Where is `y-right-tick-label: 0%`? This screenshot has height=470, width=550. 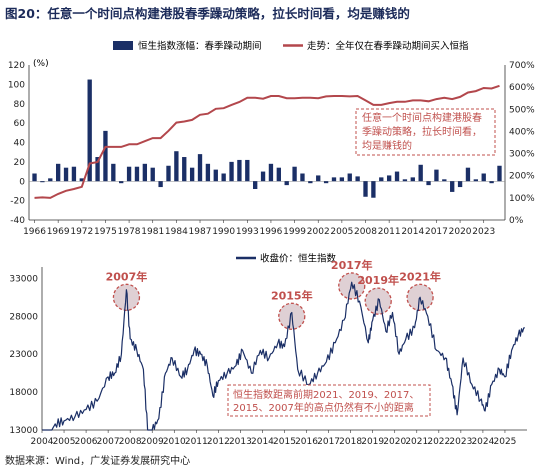 y-right-tick-label: 0% is located at coordinates (516, 221).